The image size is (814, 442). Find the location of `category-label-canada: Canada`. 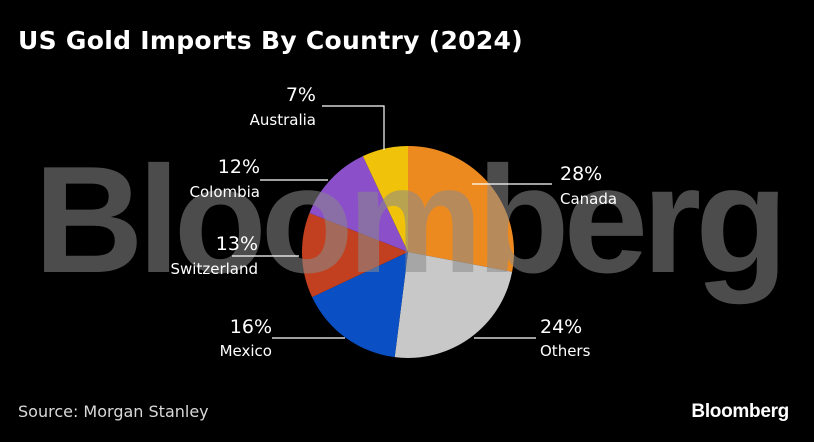

category-label-canada: Canada is located at coordinates (588, 199).